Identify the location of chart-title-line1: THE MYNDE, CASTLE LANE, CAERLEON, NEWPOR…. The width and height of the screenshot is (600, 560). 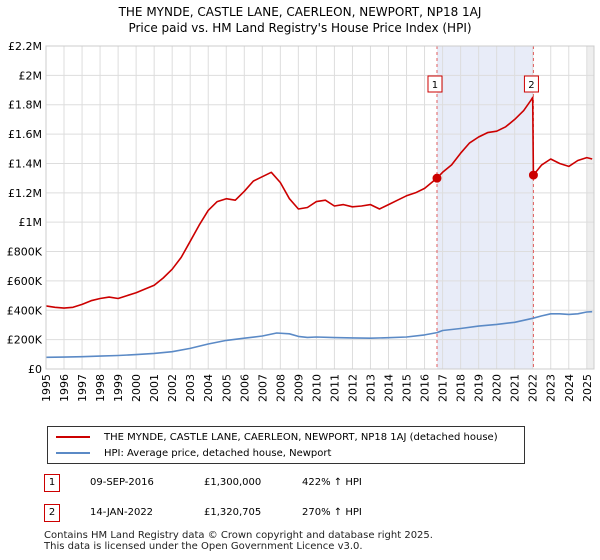
(300, 12).